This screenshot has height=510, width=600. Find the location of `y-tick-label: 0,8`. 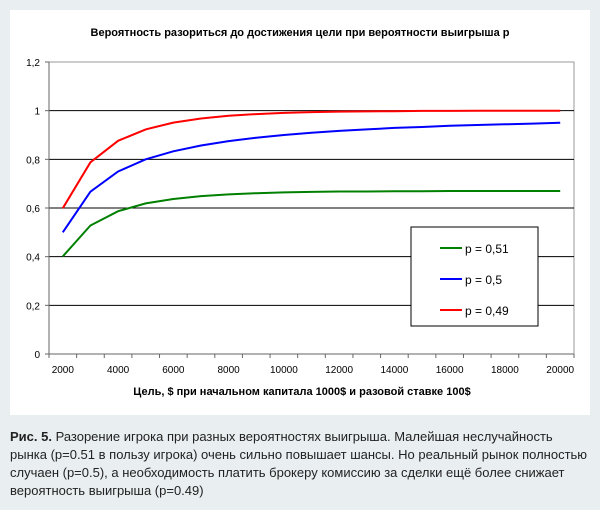

y-tick-label: 0,8 is located at coordinates (33, 160).